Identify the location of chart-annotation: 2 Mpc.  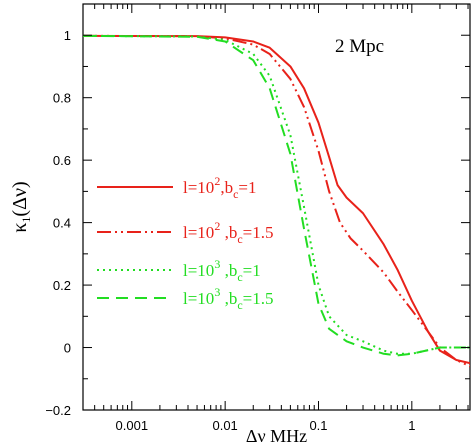
(359, 46).